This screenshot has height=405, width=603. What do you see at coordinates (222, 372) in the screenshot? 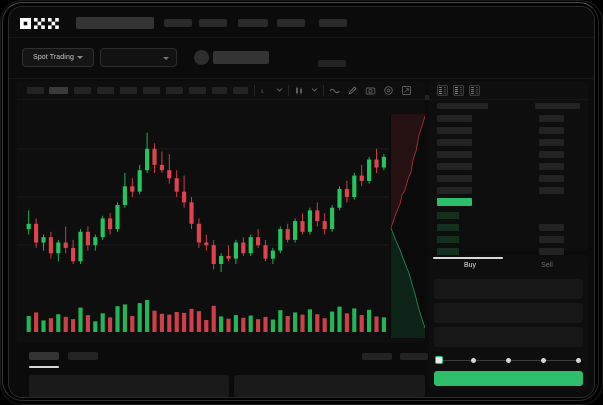
I see `orders-panel` at bounding box center [222, 372].